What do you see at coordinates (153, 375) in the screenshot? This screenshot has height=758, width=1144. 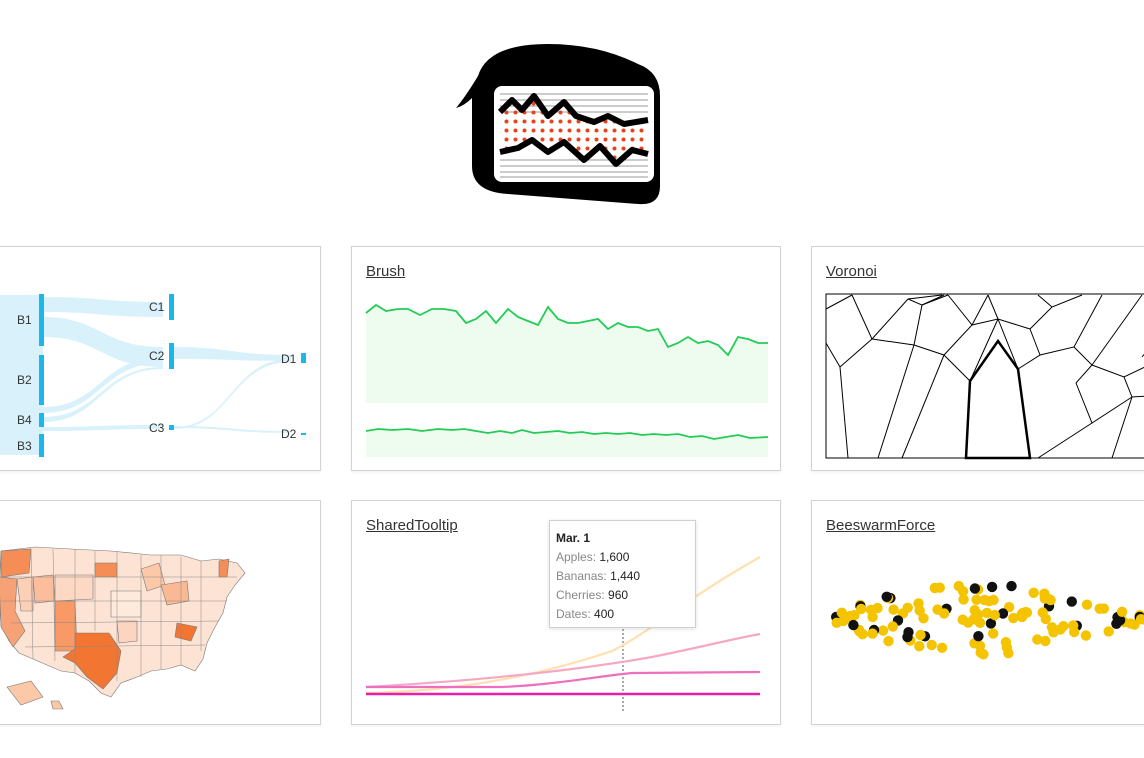 I see `sankey-chart: B1 B2 B4 B3 C1 C2 C3 D1 D2` at bounding box center [153, 375].